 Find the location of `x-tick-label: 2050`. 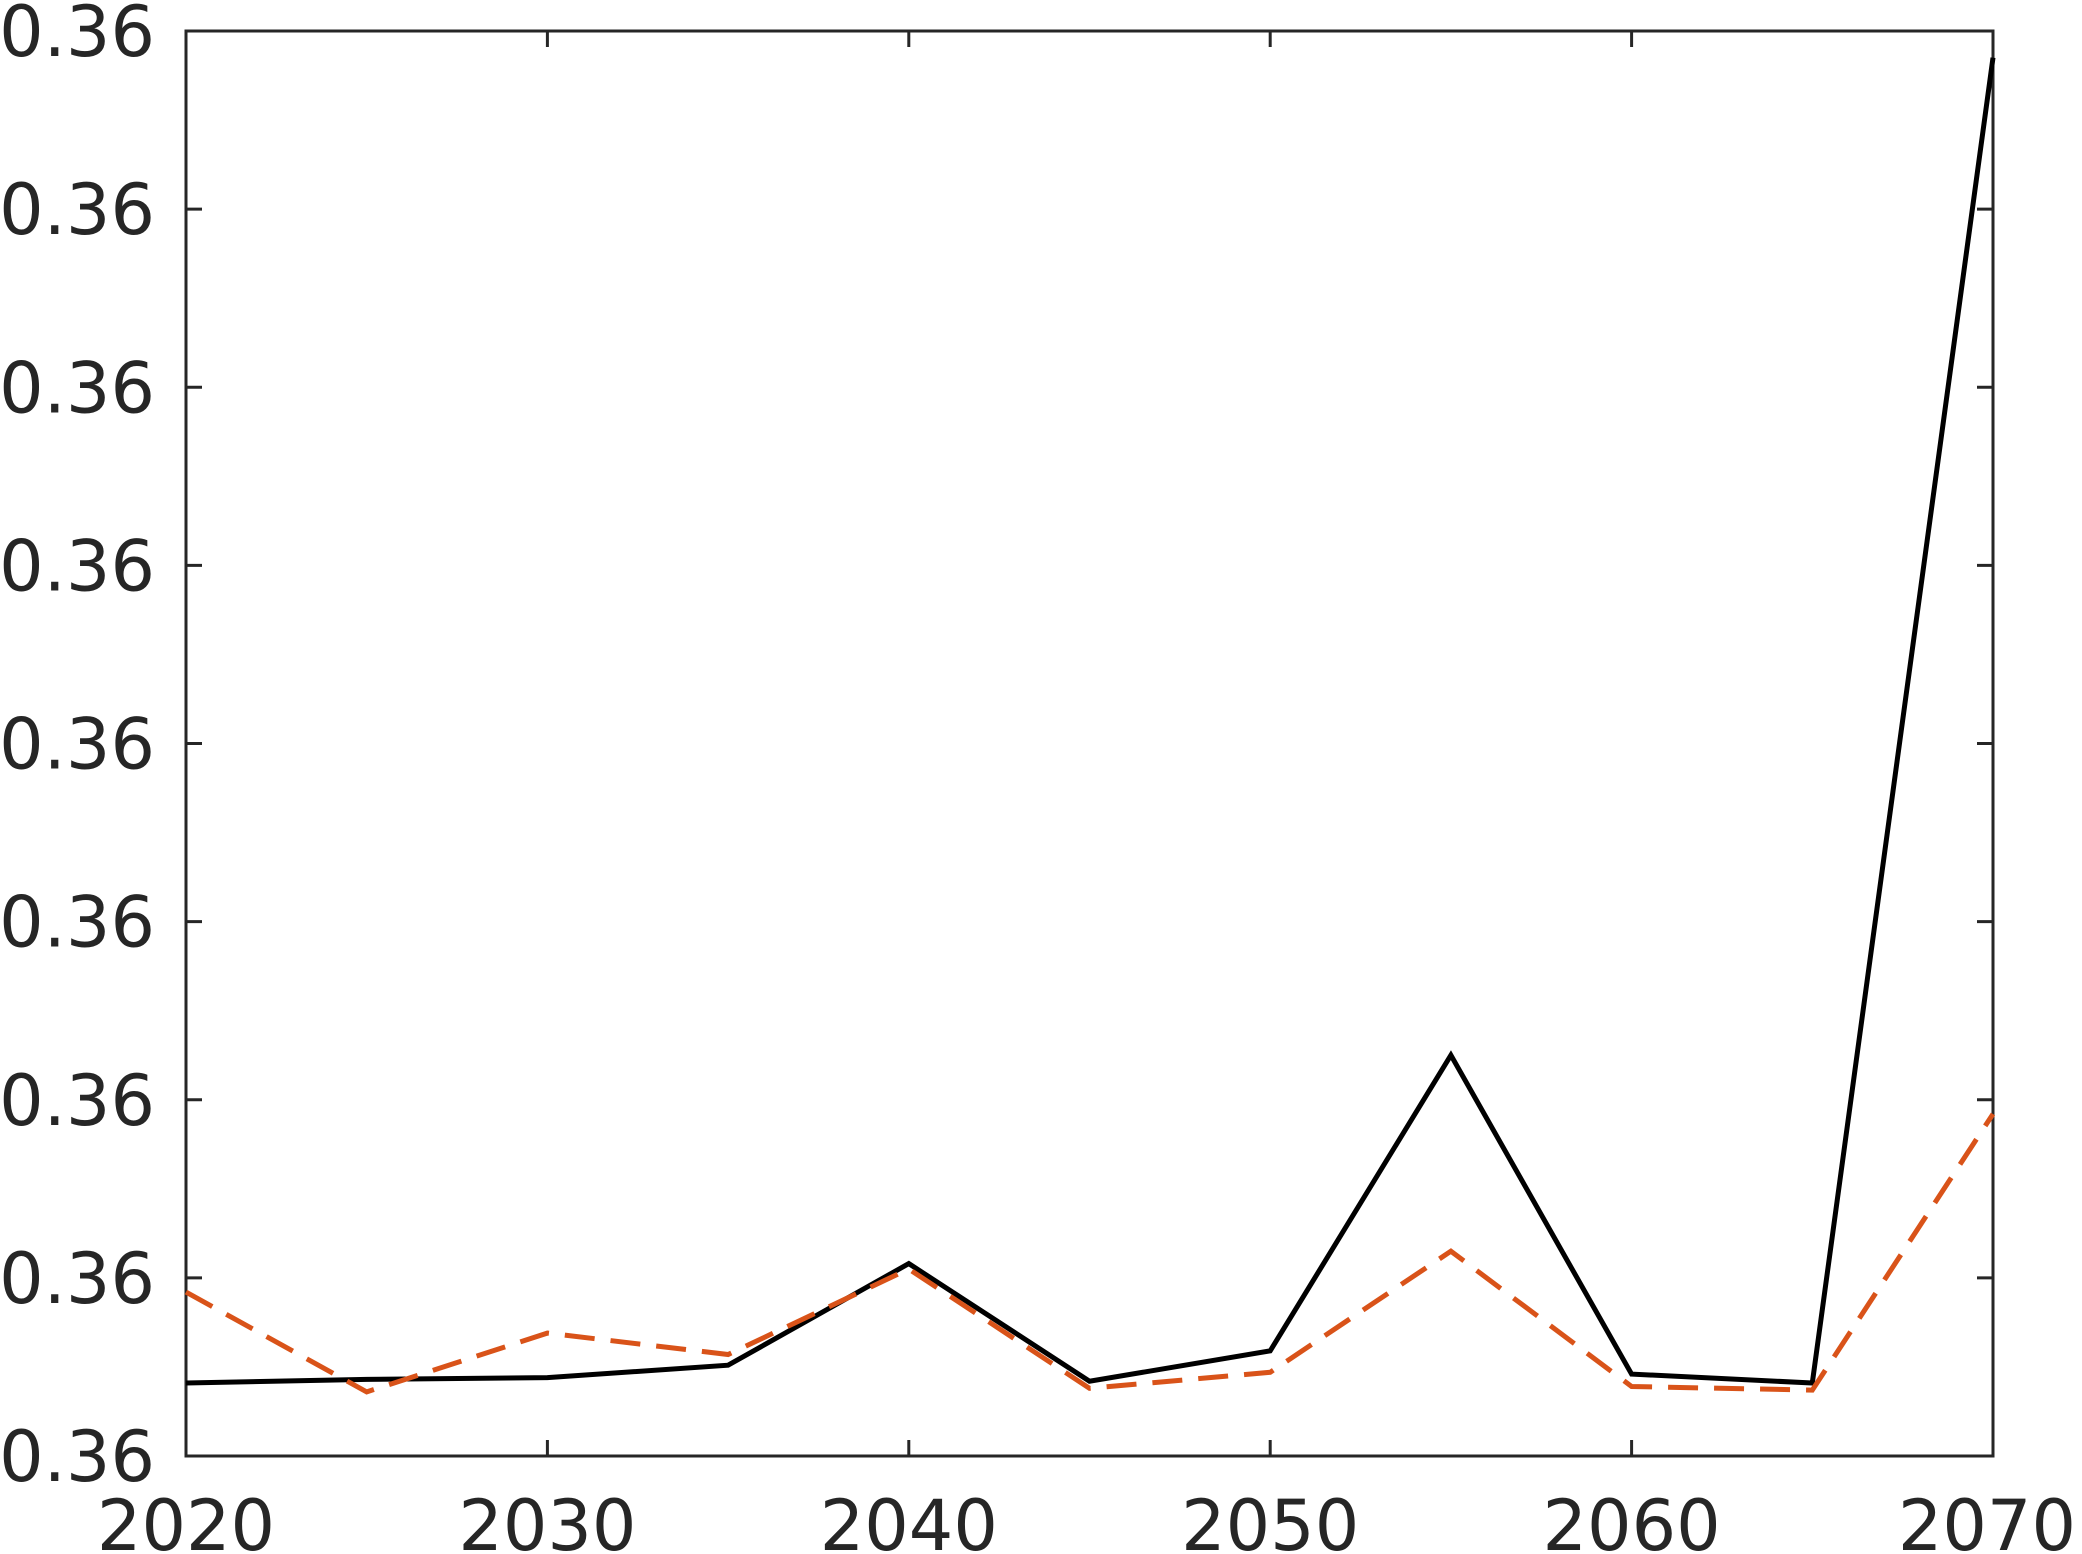

x-tick-label: 2050 is located at coordinates (1270, 1519).